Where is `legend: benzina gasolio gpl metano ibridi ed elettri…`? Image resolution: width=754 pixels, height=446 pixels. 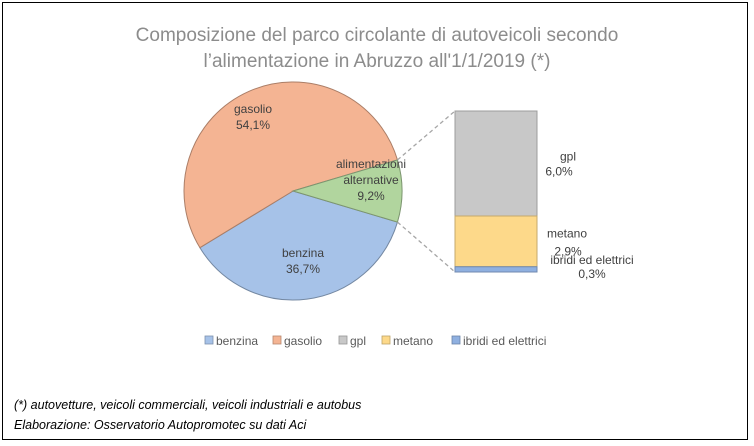 legend: benzina gasolio gpl metano ibridi ed elettri… is located at coordinates (375, 341).